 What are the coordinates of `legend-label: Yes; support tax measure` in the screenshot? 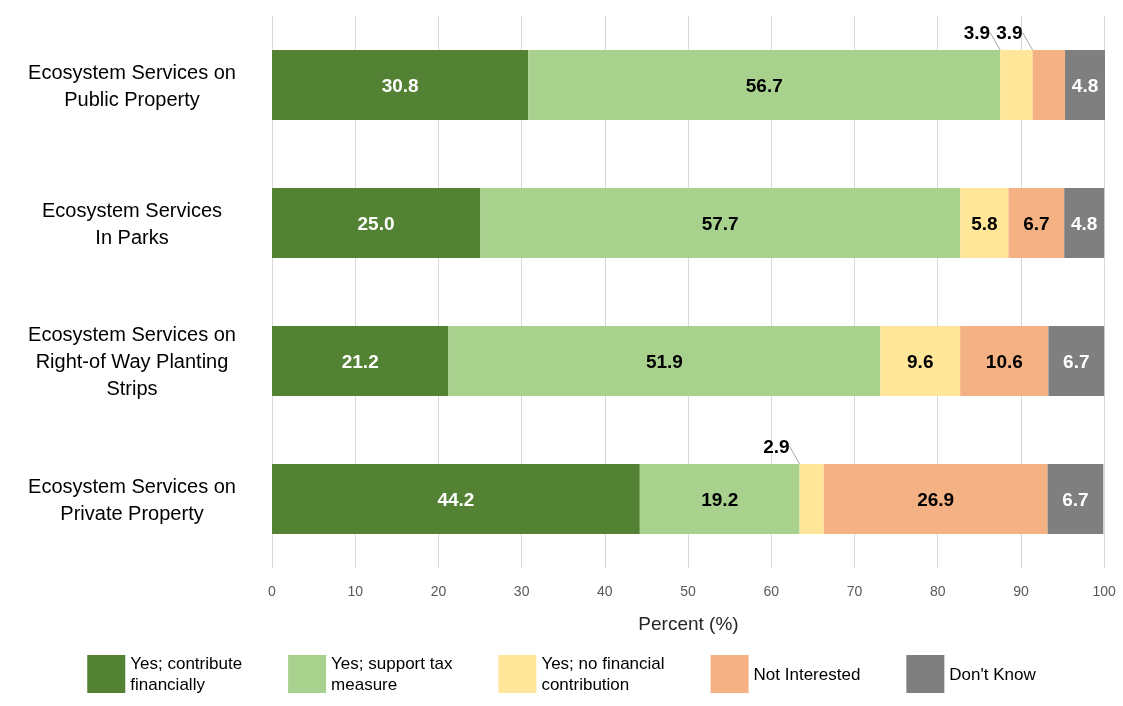 It's located at (392, 674).